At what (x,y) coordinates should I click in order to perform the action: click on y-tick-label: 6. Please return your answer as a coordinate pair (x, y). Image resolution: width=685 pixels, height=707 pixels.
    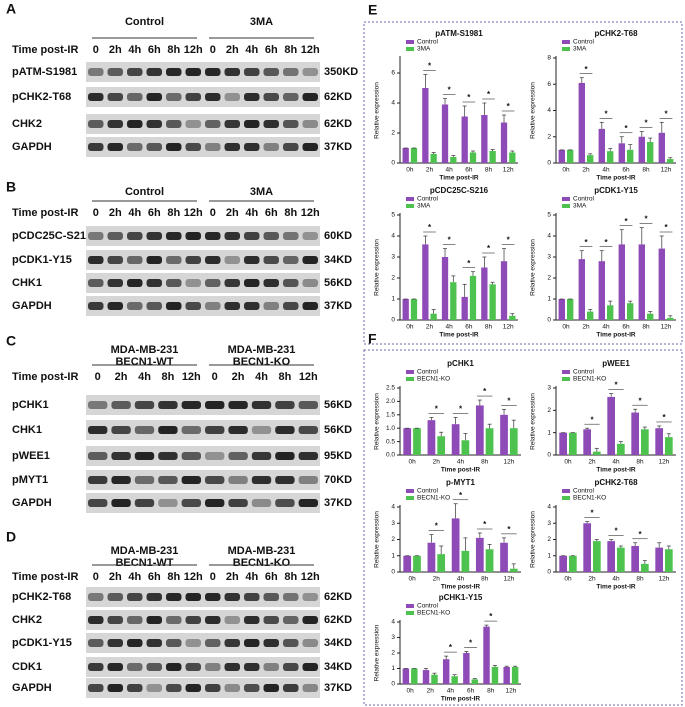
    Looking at the image, I should click on (393, 73).